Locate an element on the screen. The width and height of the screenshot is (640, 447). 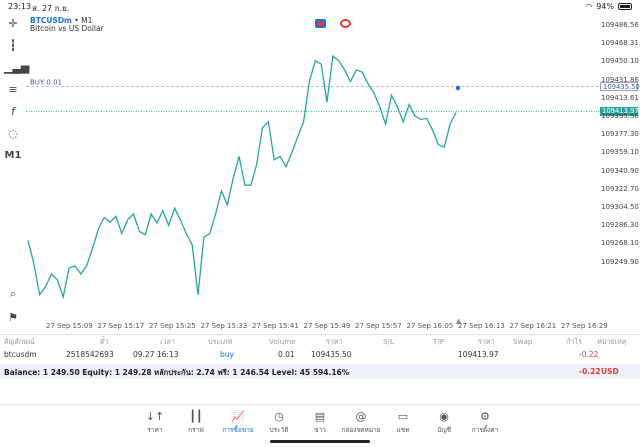
position-volume: 0.01 is located at coordinates (286, 354).